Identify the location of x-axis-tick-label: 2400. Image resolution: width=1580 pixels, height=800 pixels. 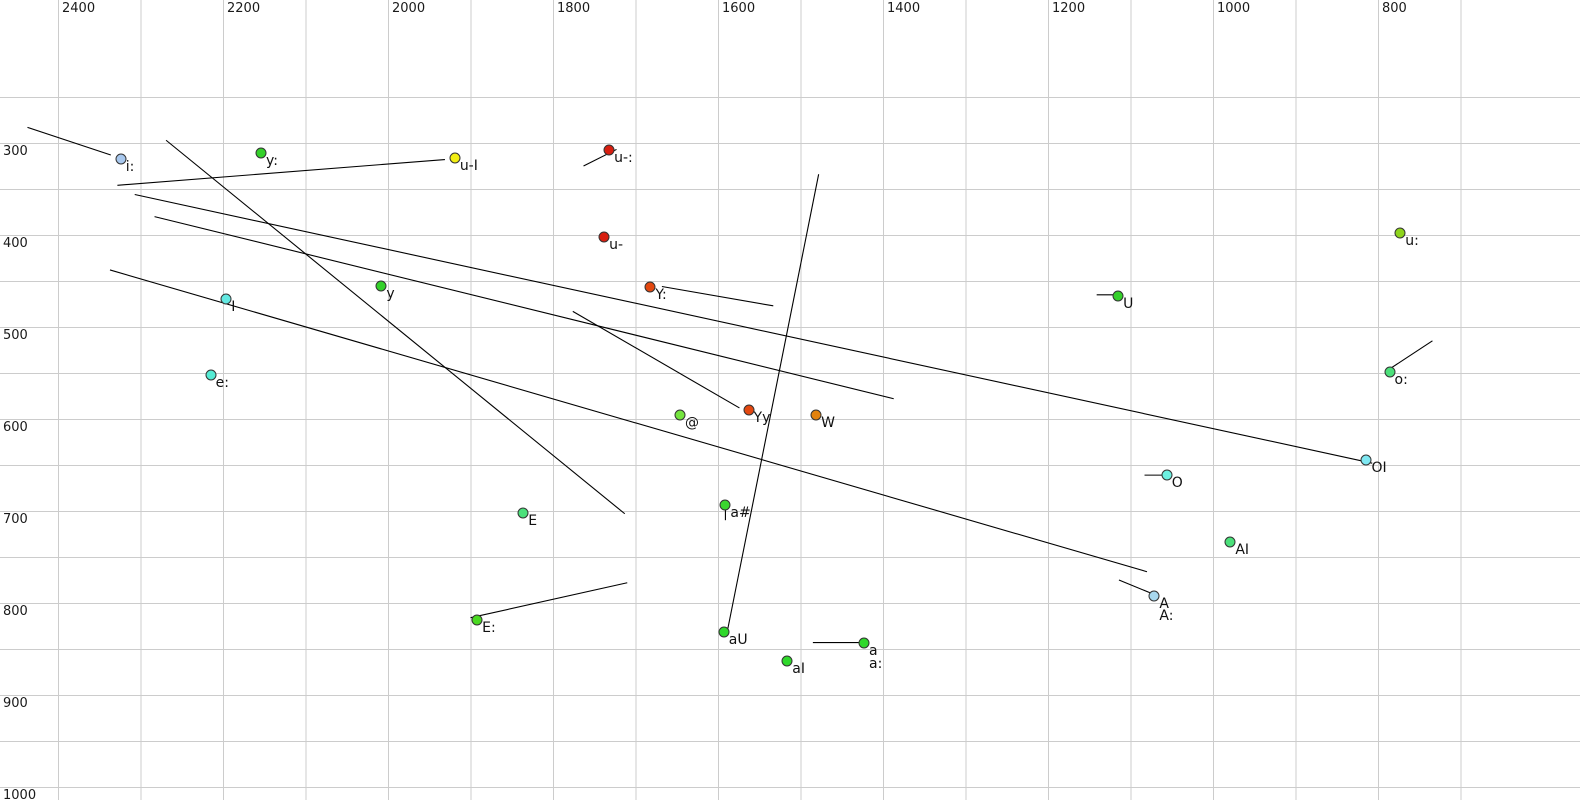
(79, 8).